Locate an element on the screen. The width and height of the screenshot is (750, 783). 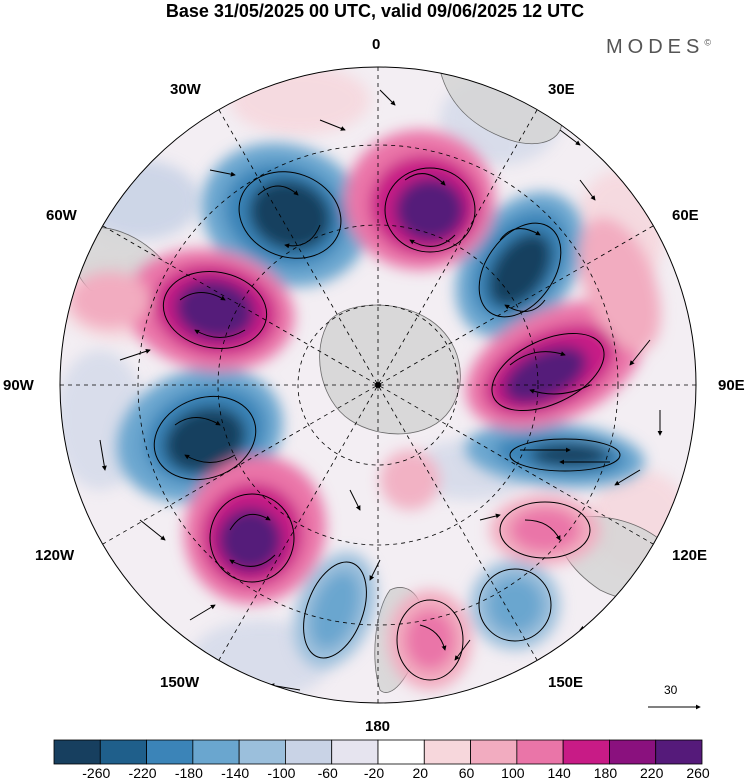
colorbar-tick-label: -20 is located at coordinates (374, 773).